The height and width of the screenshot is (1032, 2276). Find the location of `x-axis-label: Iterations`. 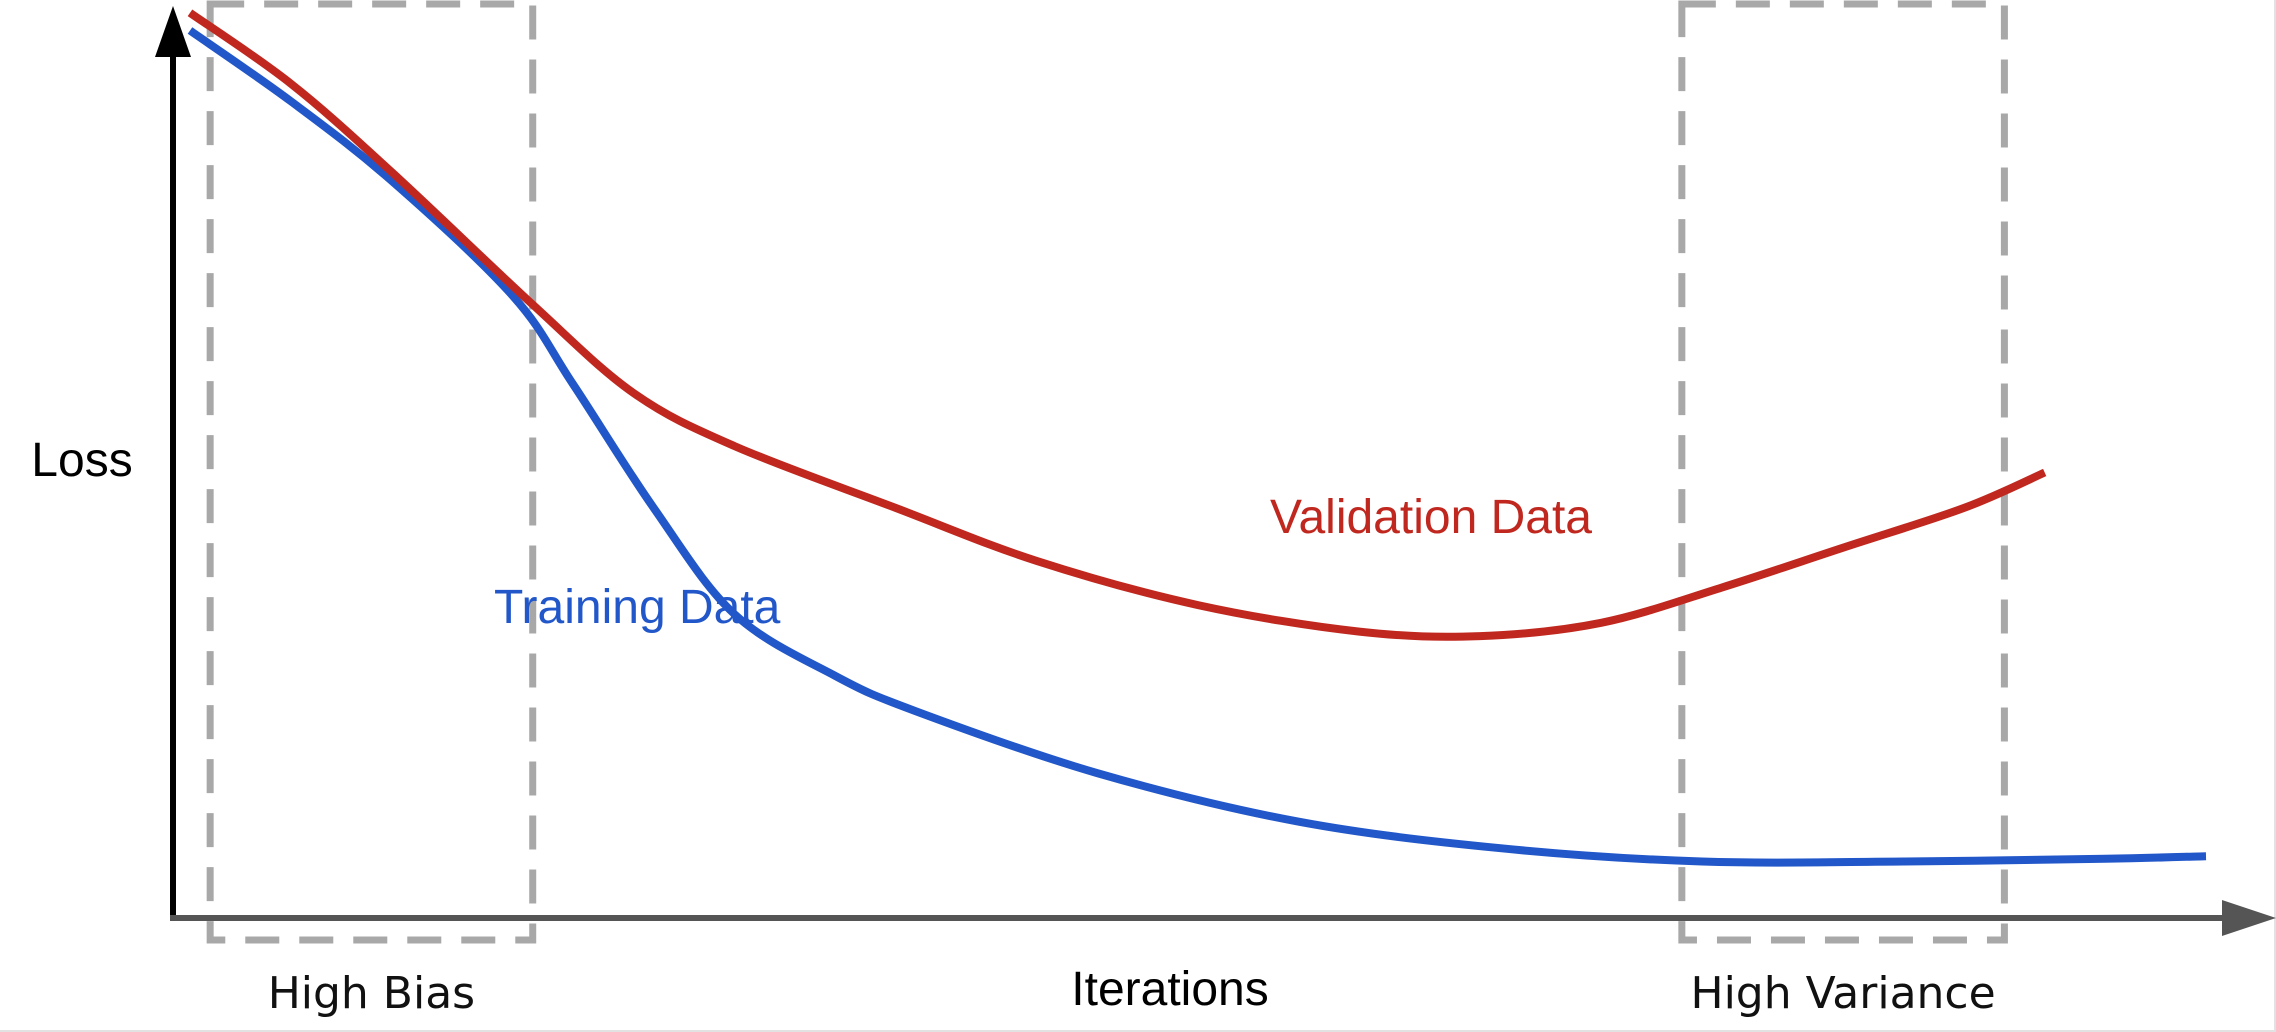

x-axis-label: Iterations is located at coordinates (1169, 989).